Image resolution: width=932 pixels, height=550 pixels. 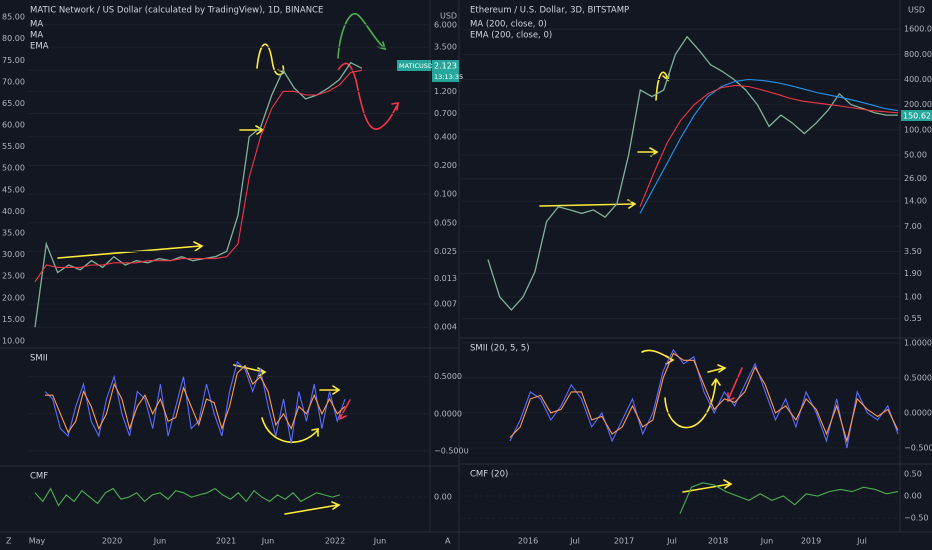 I want to click on pane-label: CMF, so click(x=39, y=477).